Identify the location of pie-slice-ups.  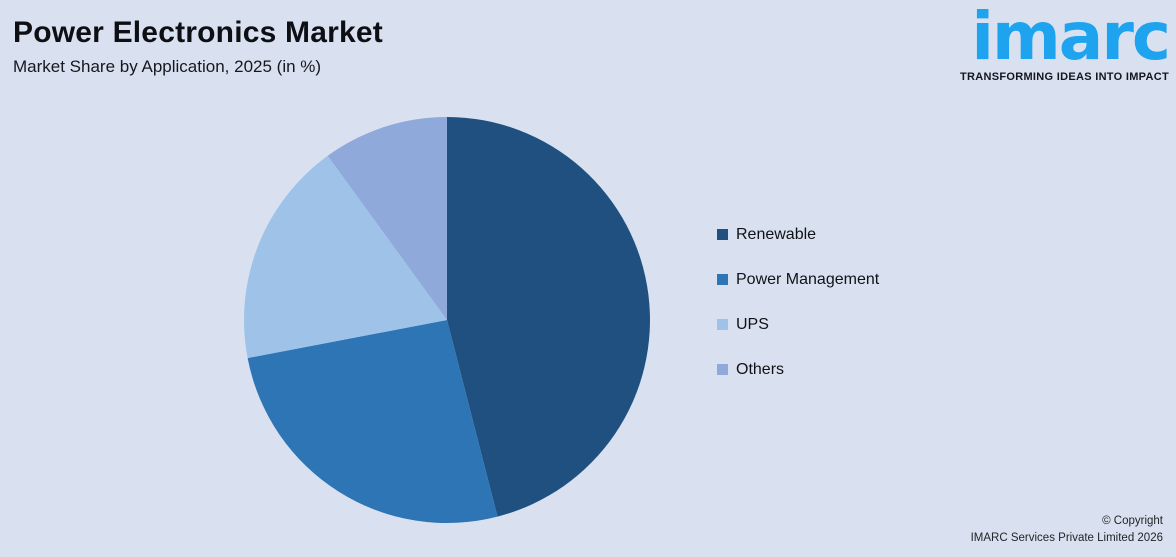
(345, 257).